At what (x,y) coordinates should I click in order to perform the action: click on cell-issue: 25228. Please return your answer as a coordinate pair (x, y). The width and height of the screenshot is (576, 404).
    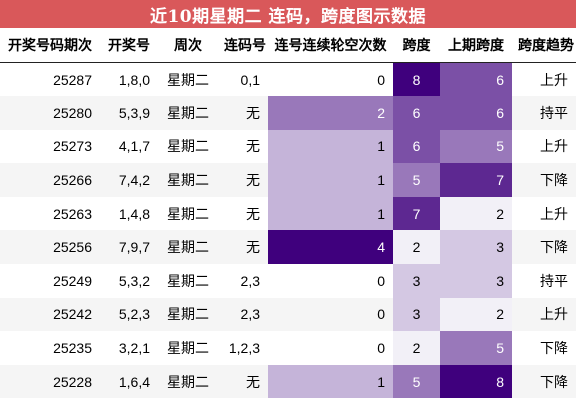
    Looking at the image, I should click on (50, 381).